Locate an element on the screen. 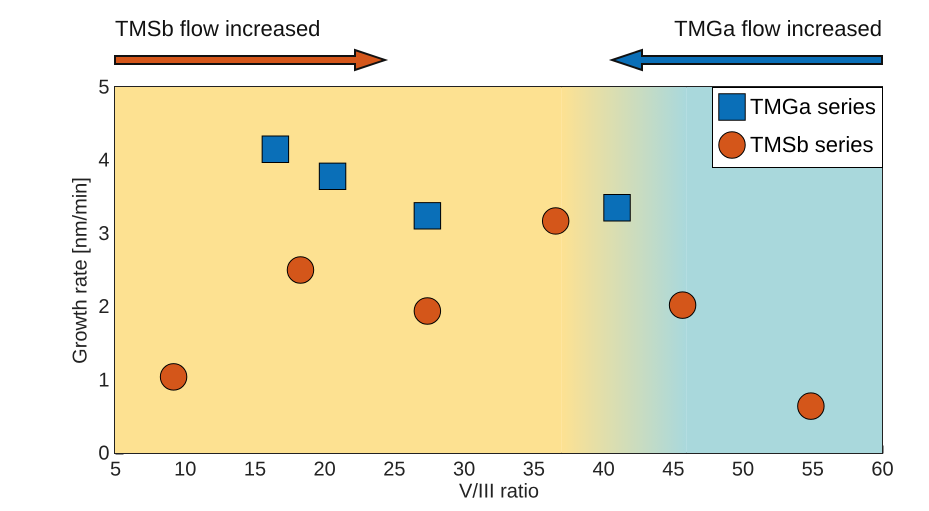 The width and height of the screenshot is (929, 511). x-tick-label: 35 is located at coordinates (533, 469).